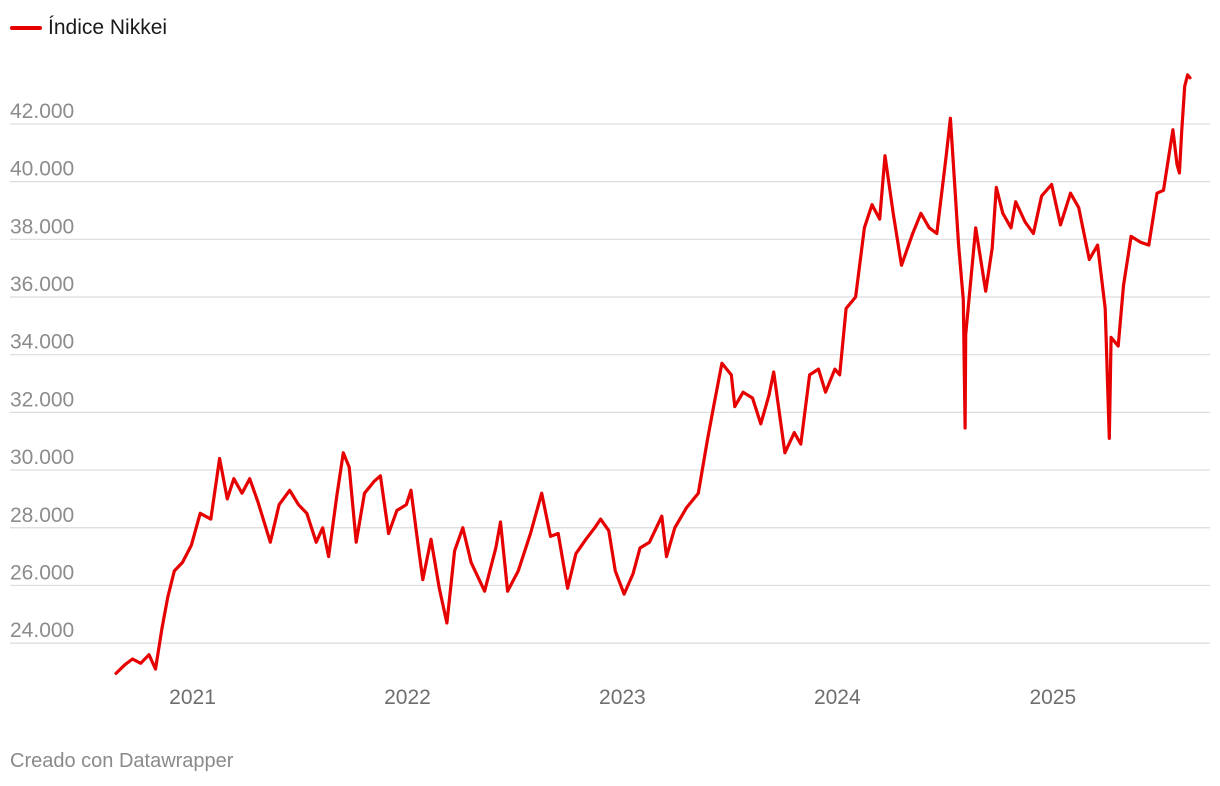 The width and height of the screenshot is (1220, 786). I want to click on y-tick-label: 30.000, so click(42, 457).